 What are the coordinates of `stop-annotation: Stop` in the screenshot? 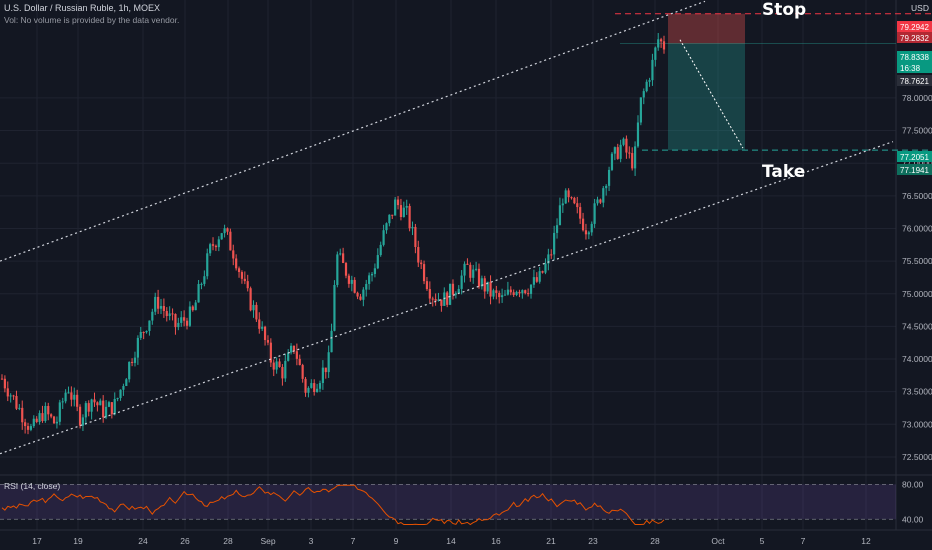 It's located at (784, 10).